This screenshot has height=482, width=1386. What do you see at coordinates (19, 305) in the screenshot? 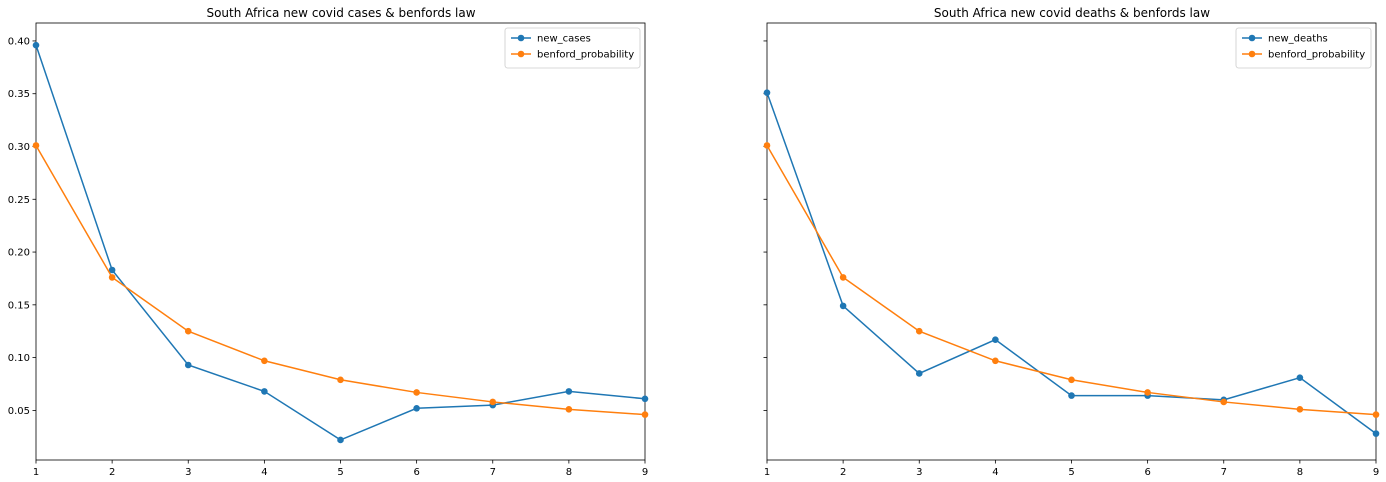
I see `y-tick-label: 0.15` at bounding box center [19, 305].